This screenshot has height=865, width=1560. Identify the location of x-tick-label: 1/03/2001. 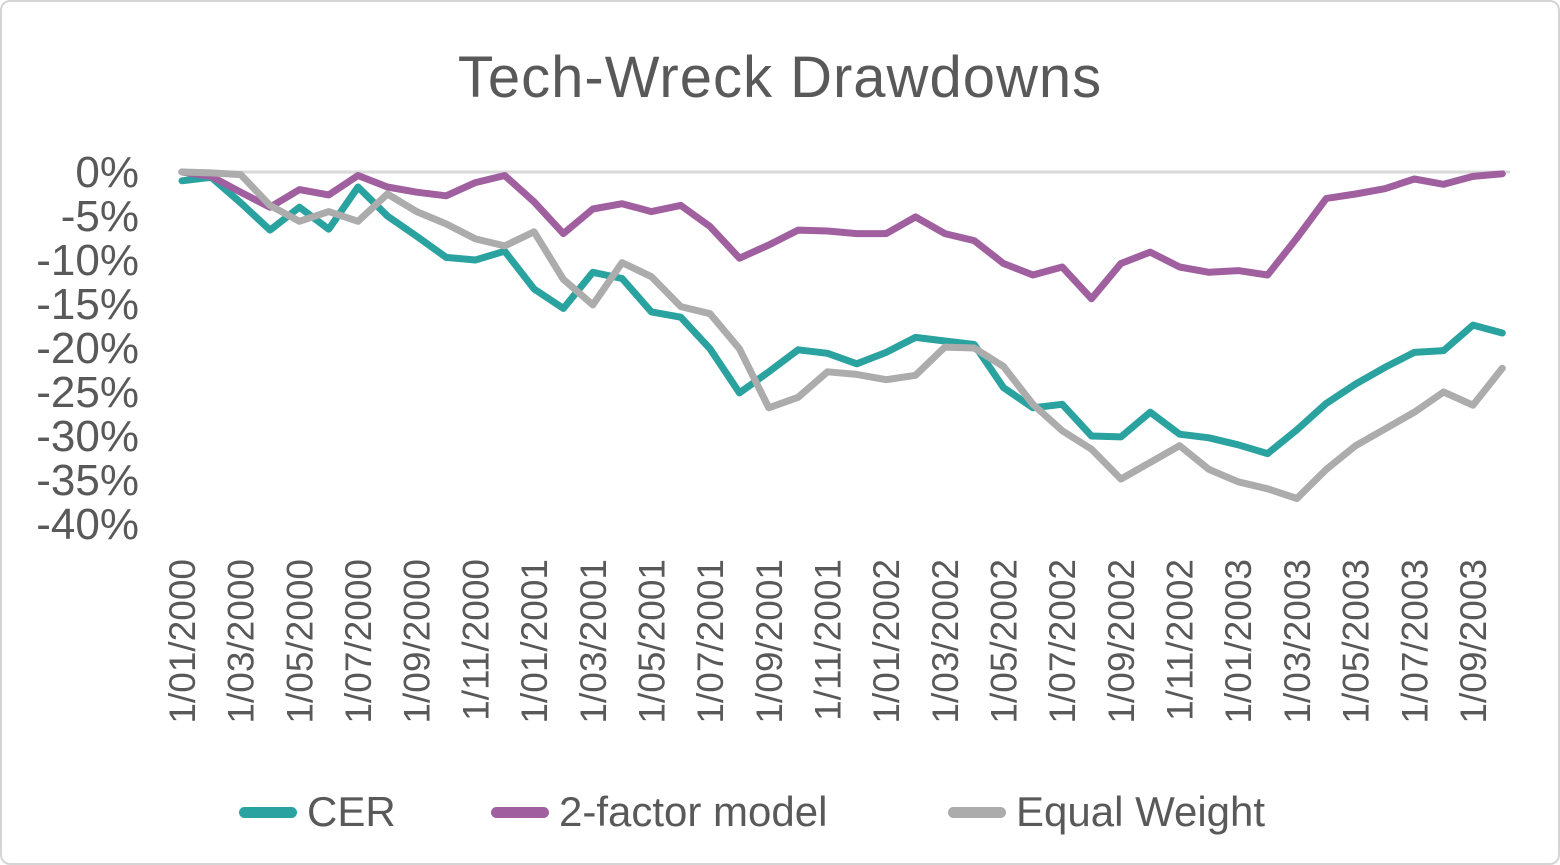
(593, 641).